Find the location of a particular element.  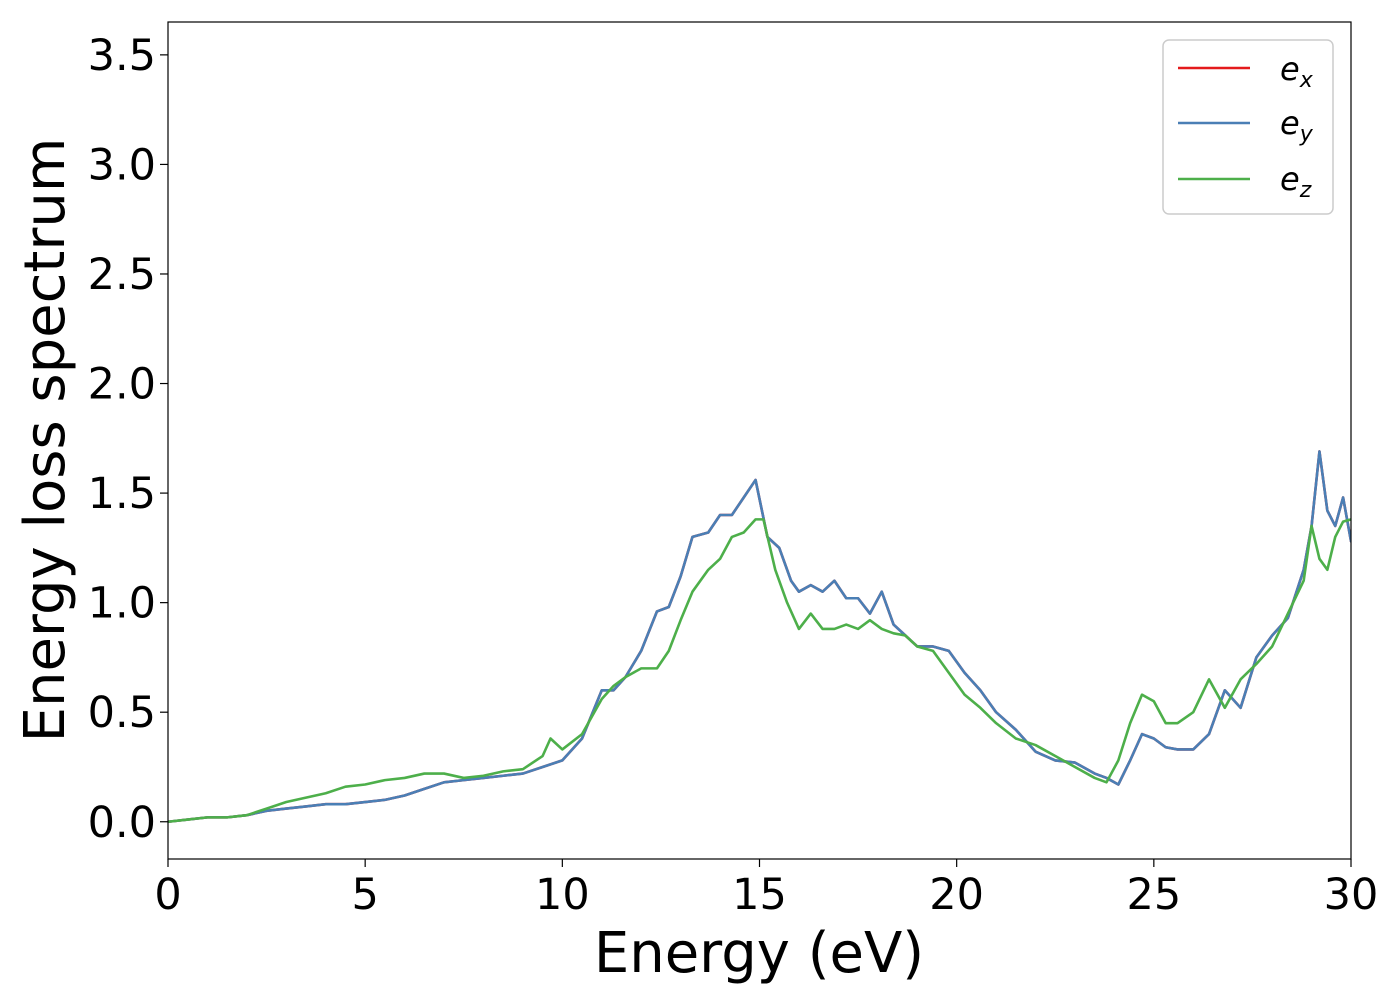

y-tick-label: 2.5 is located at coordinates (122, 275).